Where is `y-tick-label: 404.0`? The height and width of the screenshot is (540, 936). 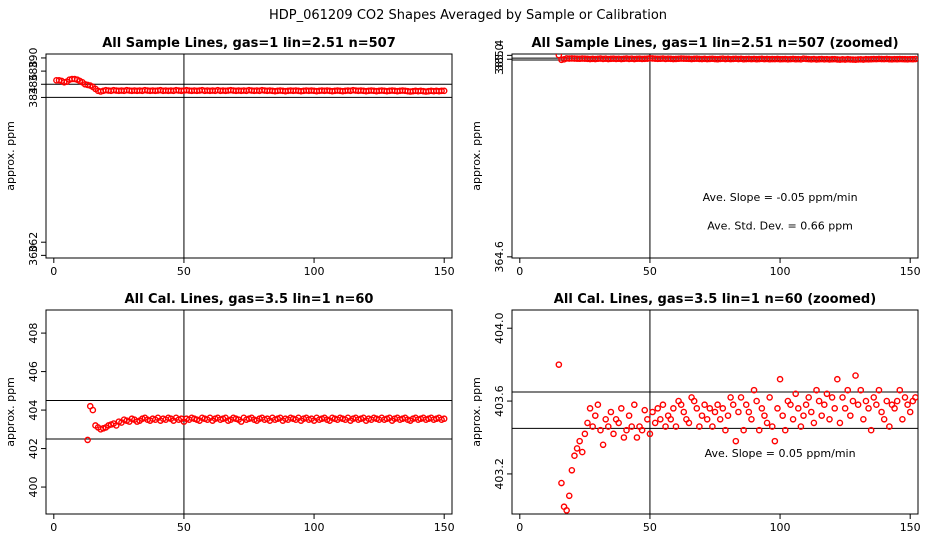
y-tick-label: 404.0 is located at coordinates (499, 328).